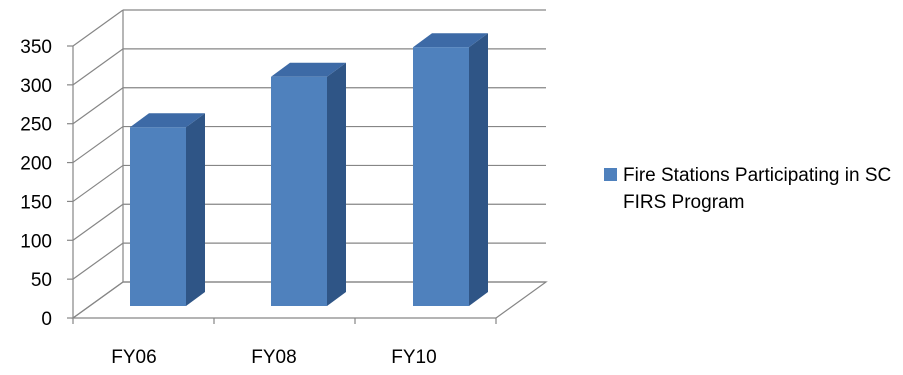 The height and width of the screenshot is (375, 903). I want to click on y-tick-label: 300, so click(36, 86).